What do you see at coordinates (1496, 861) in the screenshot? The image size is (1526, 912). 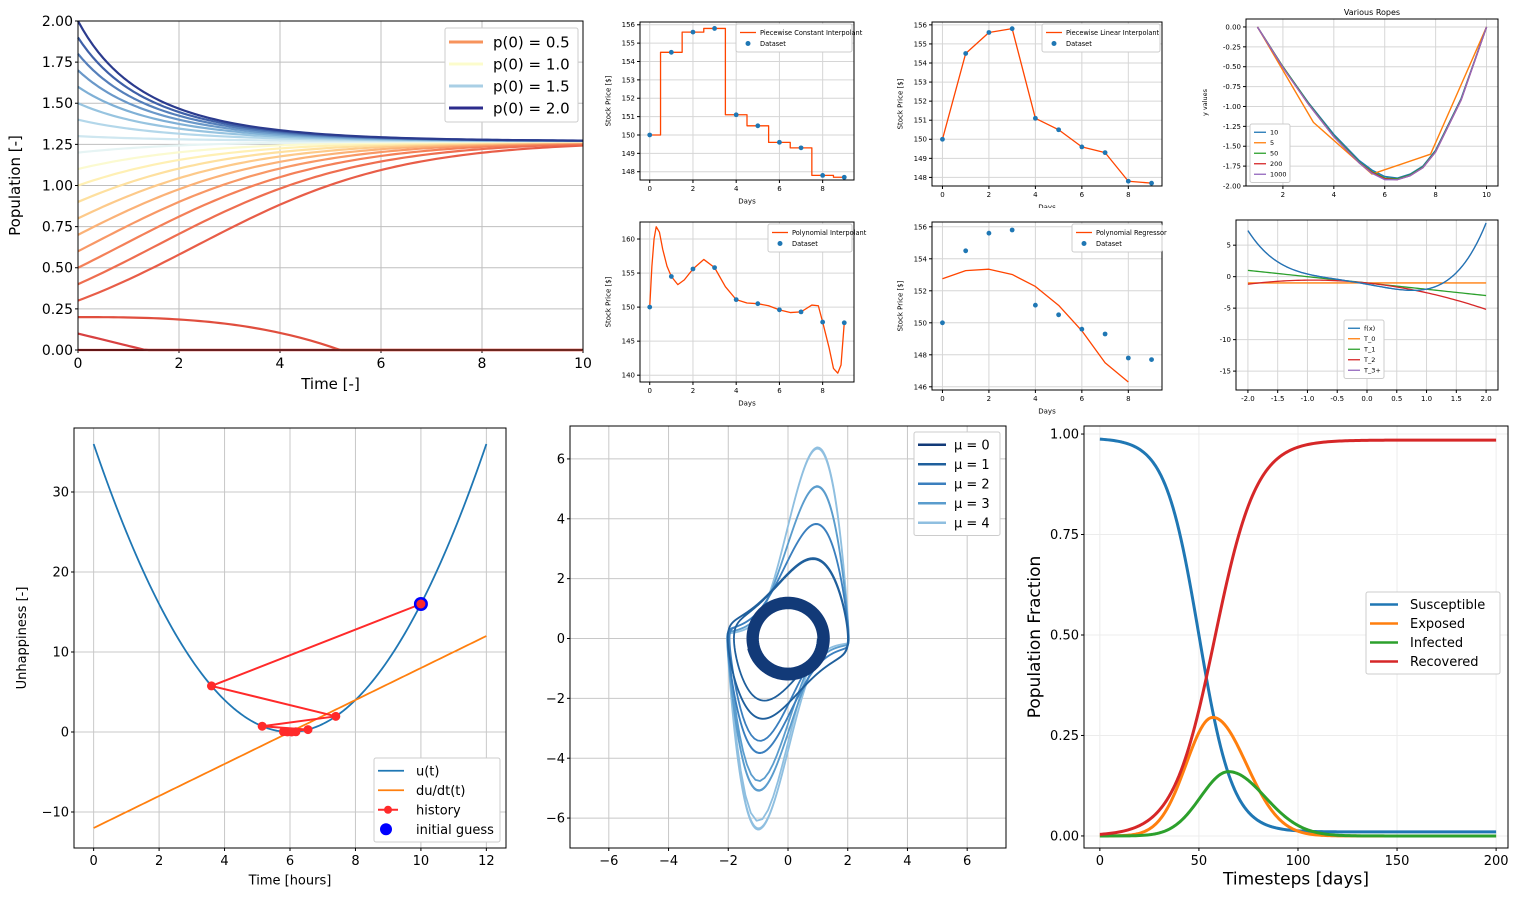 I see `x-tick-label: 200` at bounding box center [1496, 861].